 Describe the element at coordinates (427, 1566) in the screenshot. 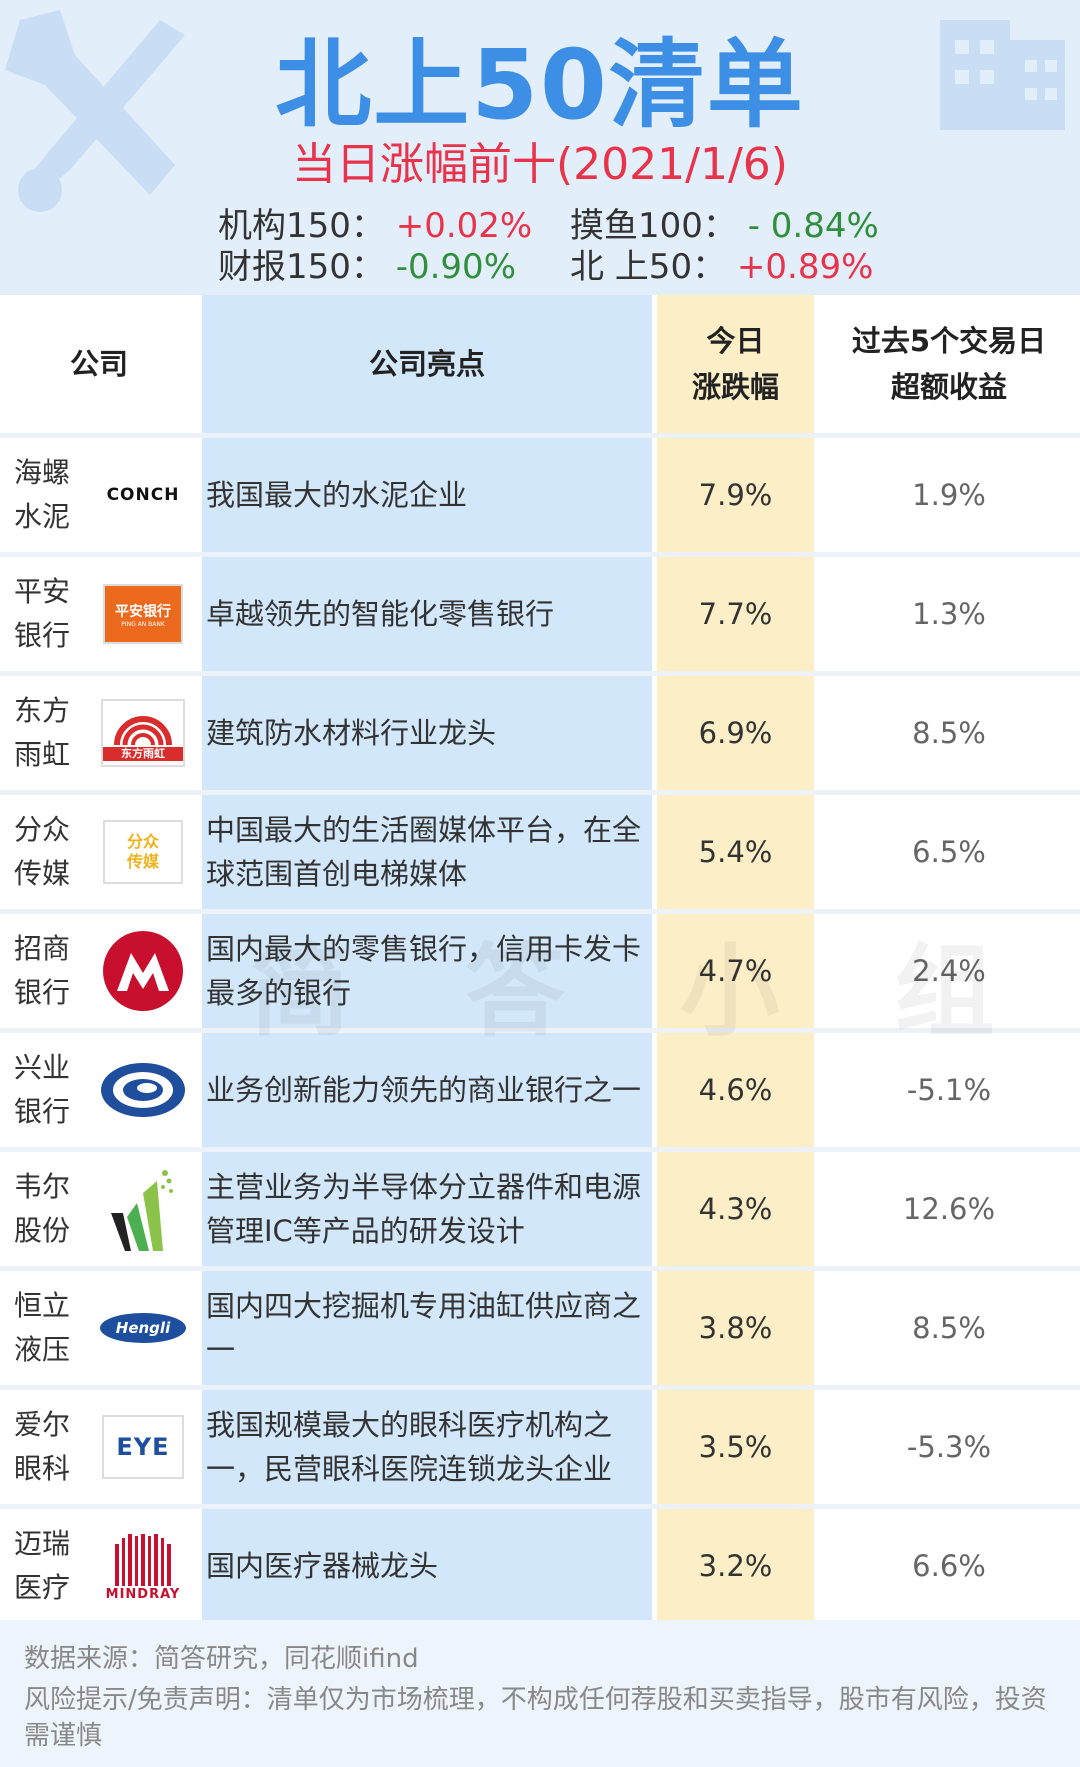

I see `company-highlight: 国内医疗器械龙头` at that location.